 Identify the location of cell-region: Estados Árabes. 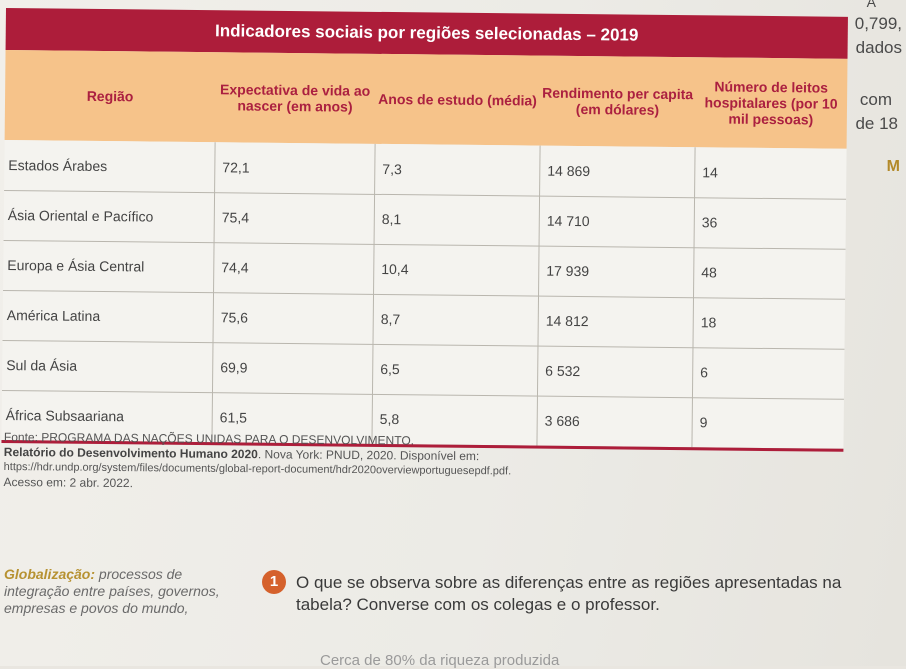
(58, 166).